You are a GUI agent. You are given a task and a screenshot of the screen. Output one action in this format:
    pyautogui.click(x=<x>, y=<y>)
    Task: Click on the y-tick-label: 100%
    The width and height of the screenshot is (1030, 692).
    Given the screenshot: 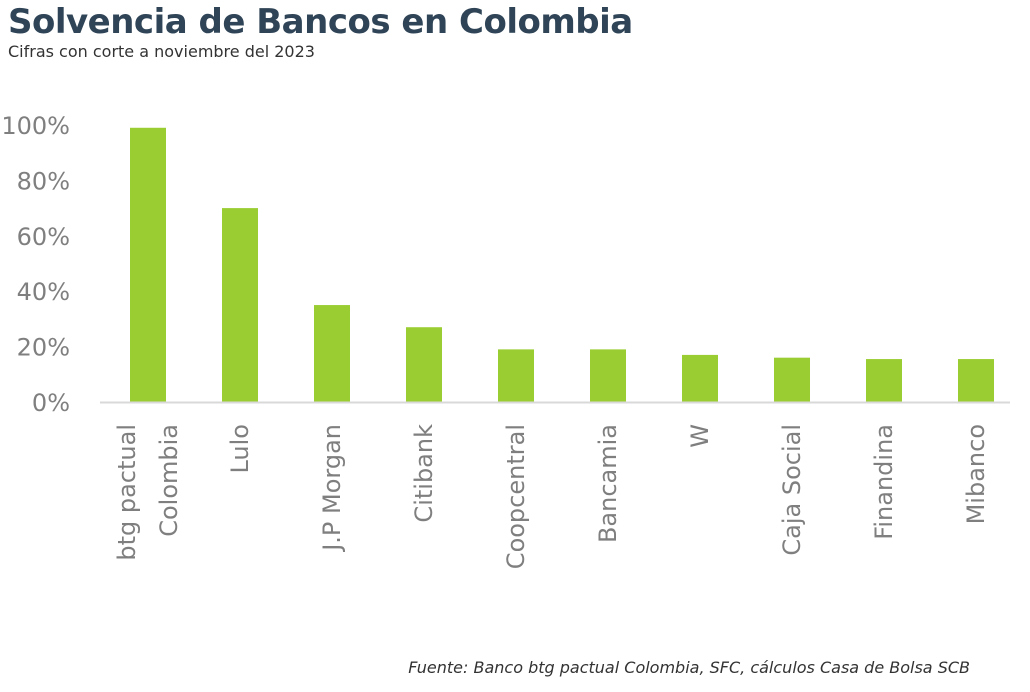 What is the action you would take?
    pyautogui.click(x=35, y=126)
    